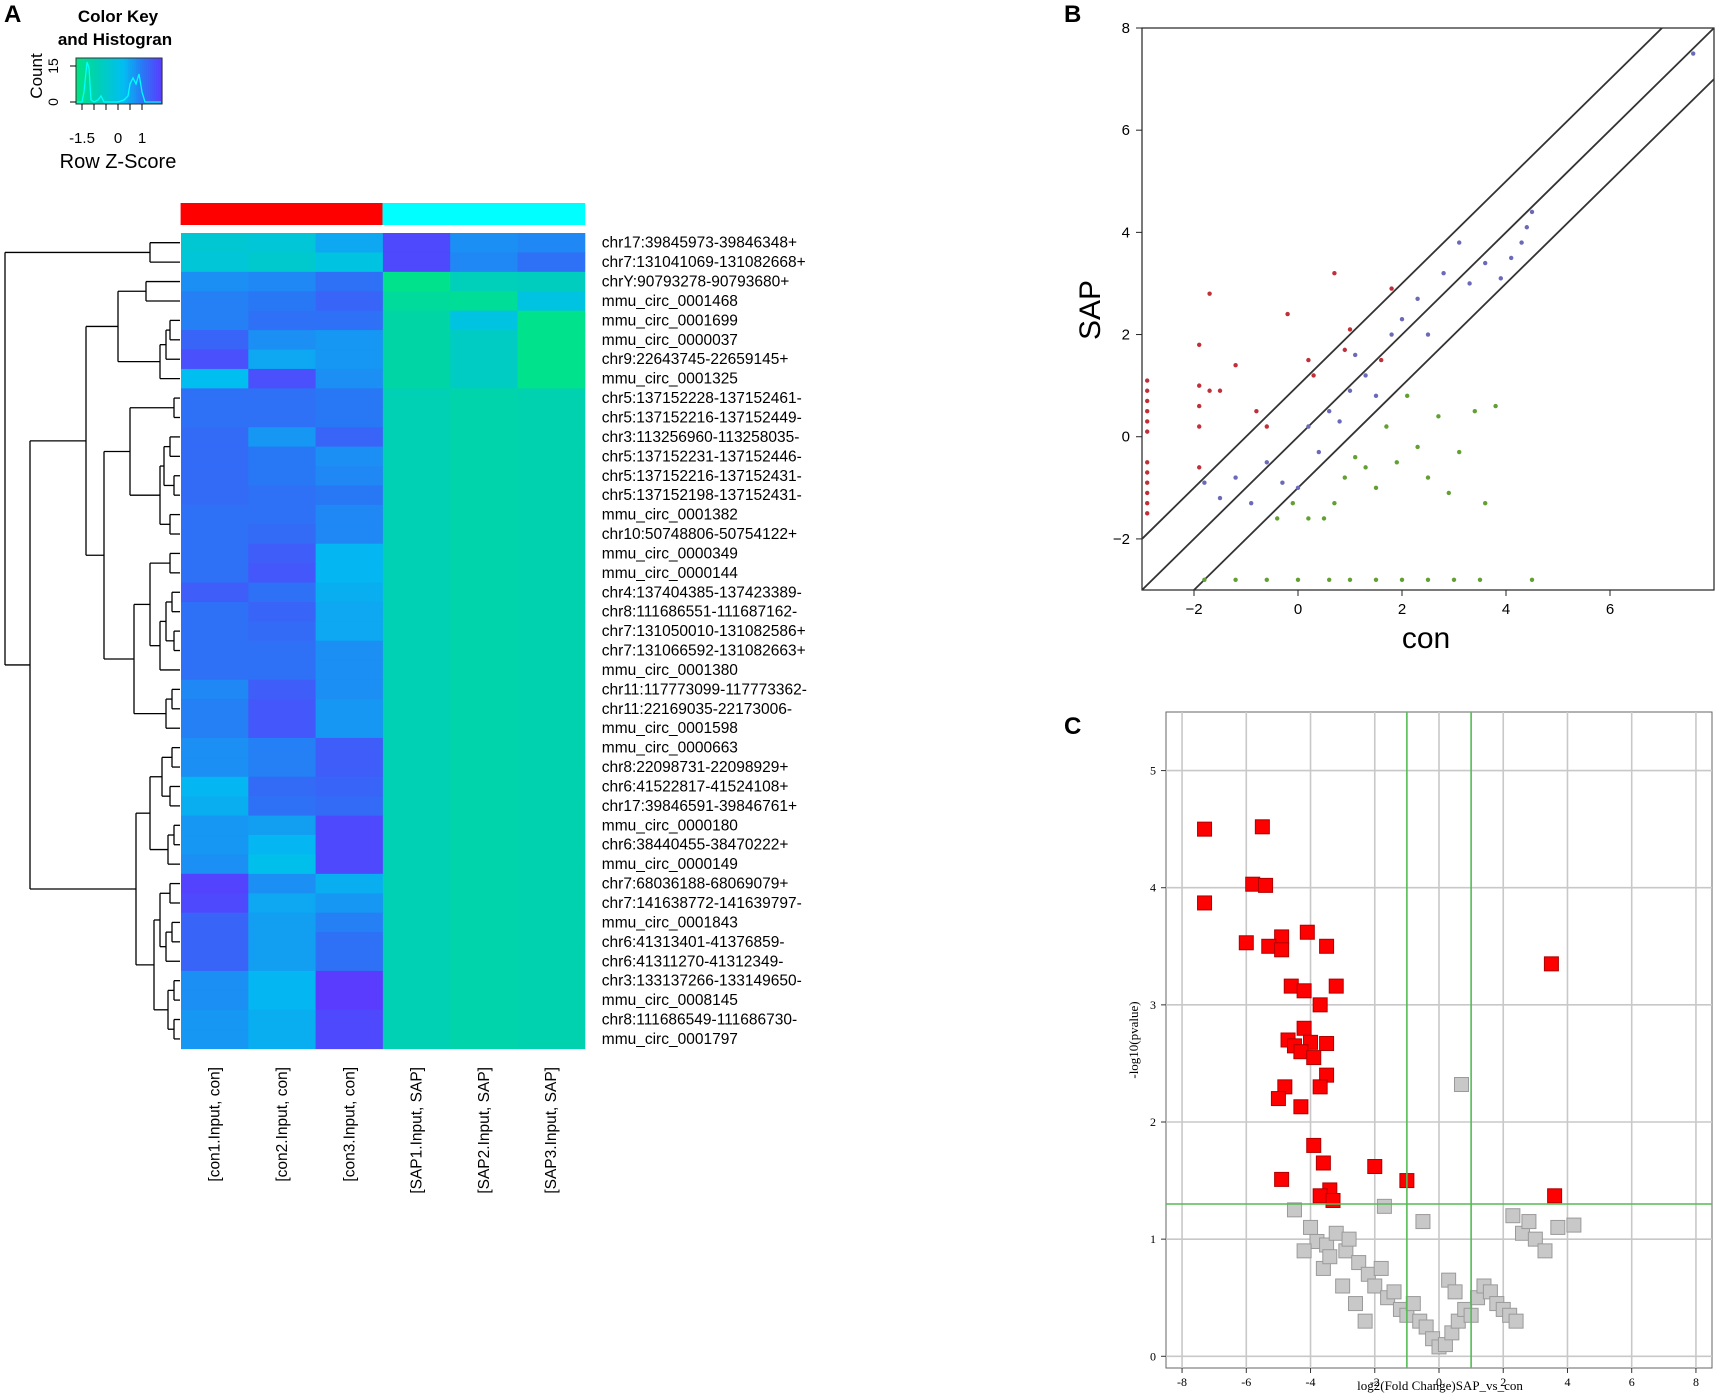  I want to click on volcano-point-significant, so click(1304, 1028).